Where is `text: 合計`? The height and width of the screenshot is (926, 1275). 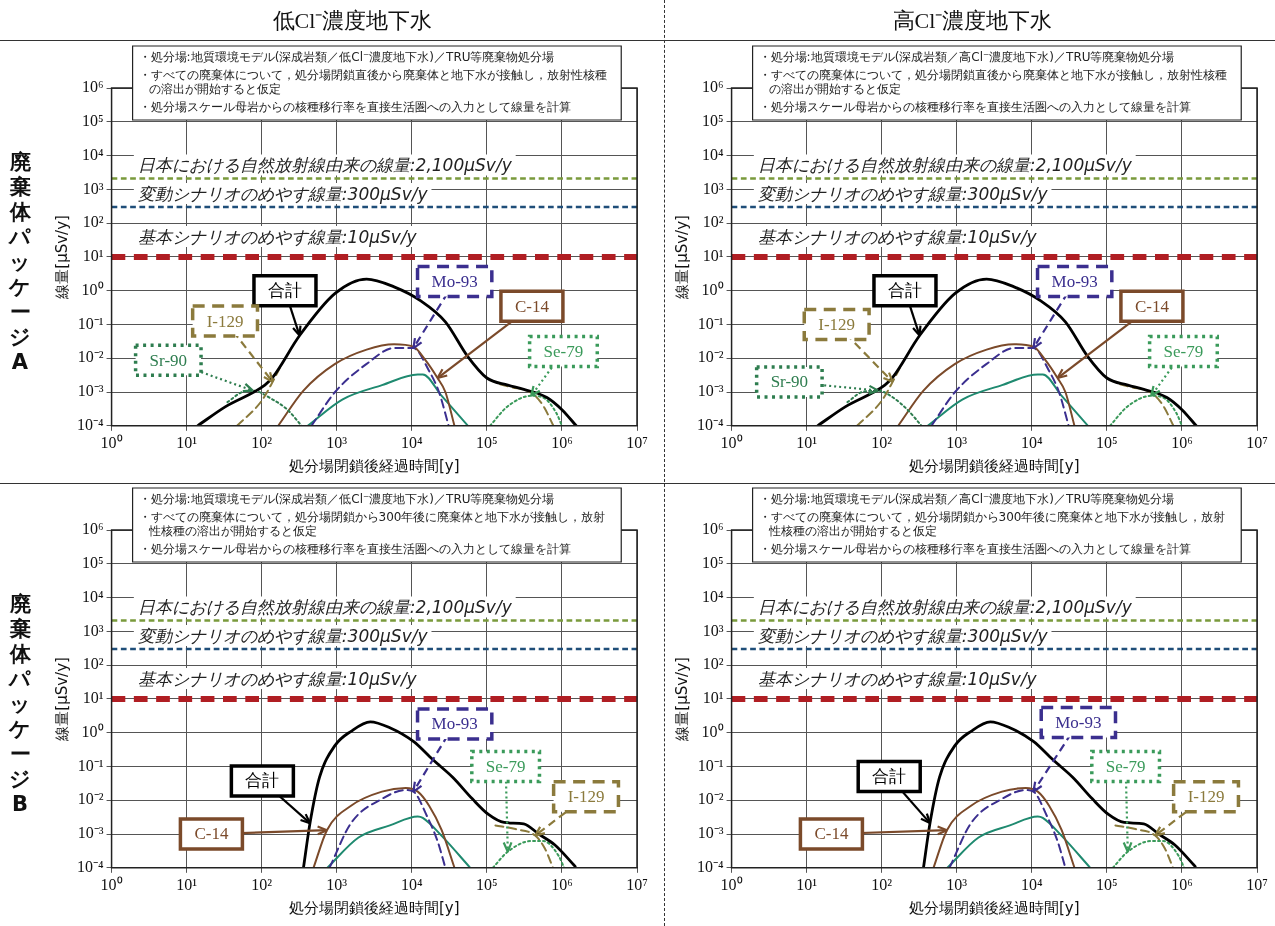
text: 合計 is located at coordinates (262, 781).